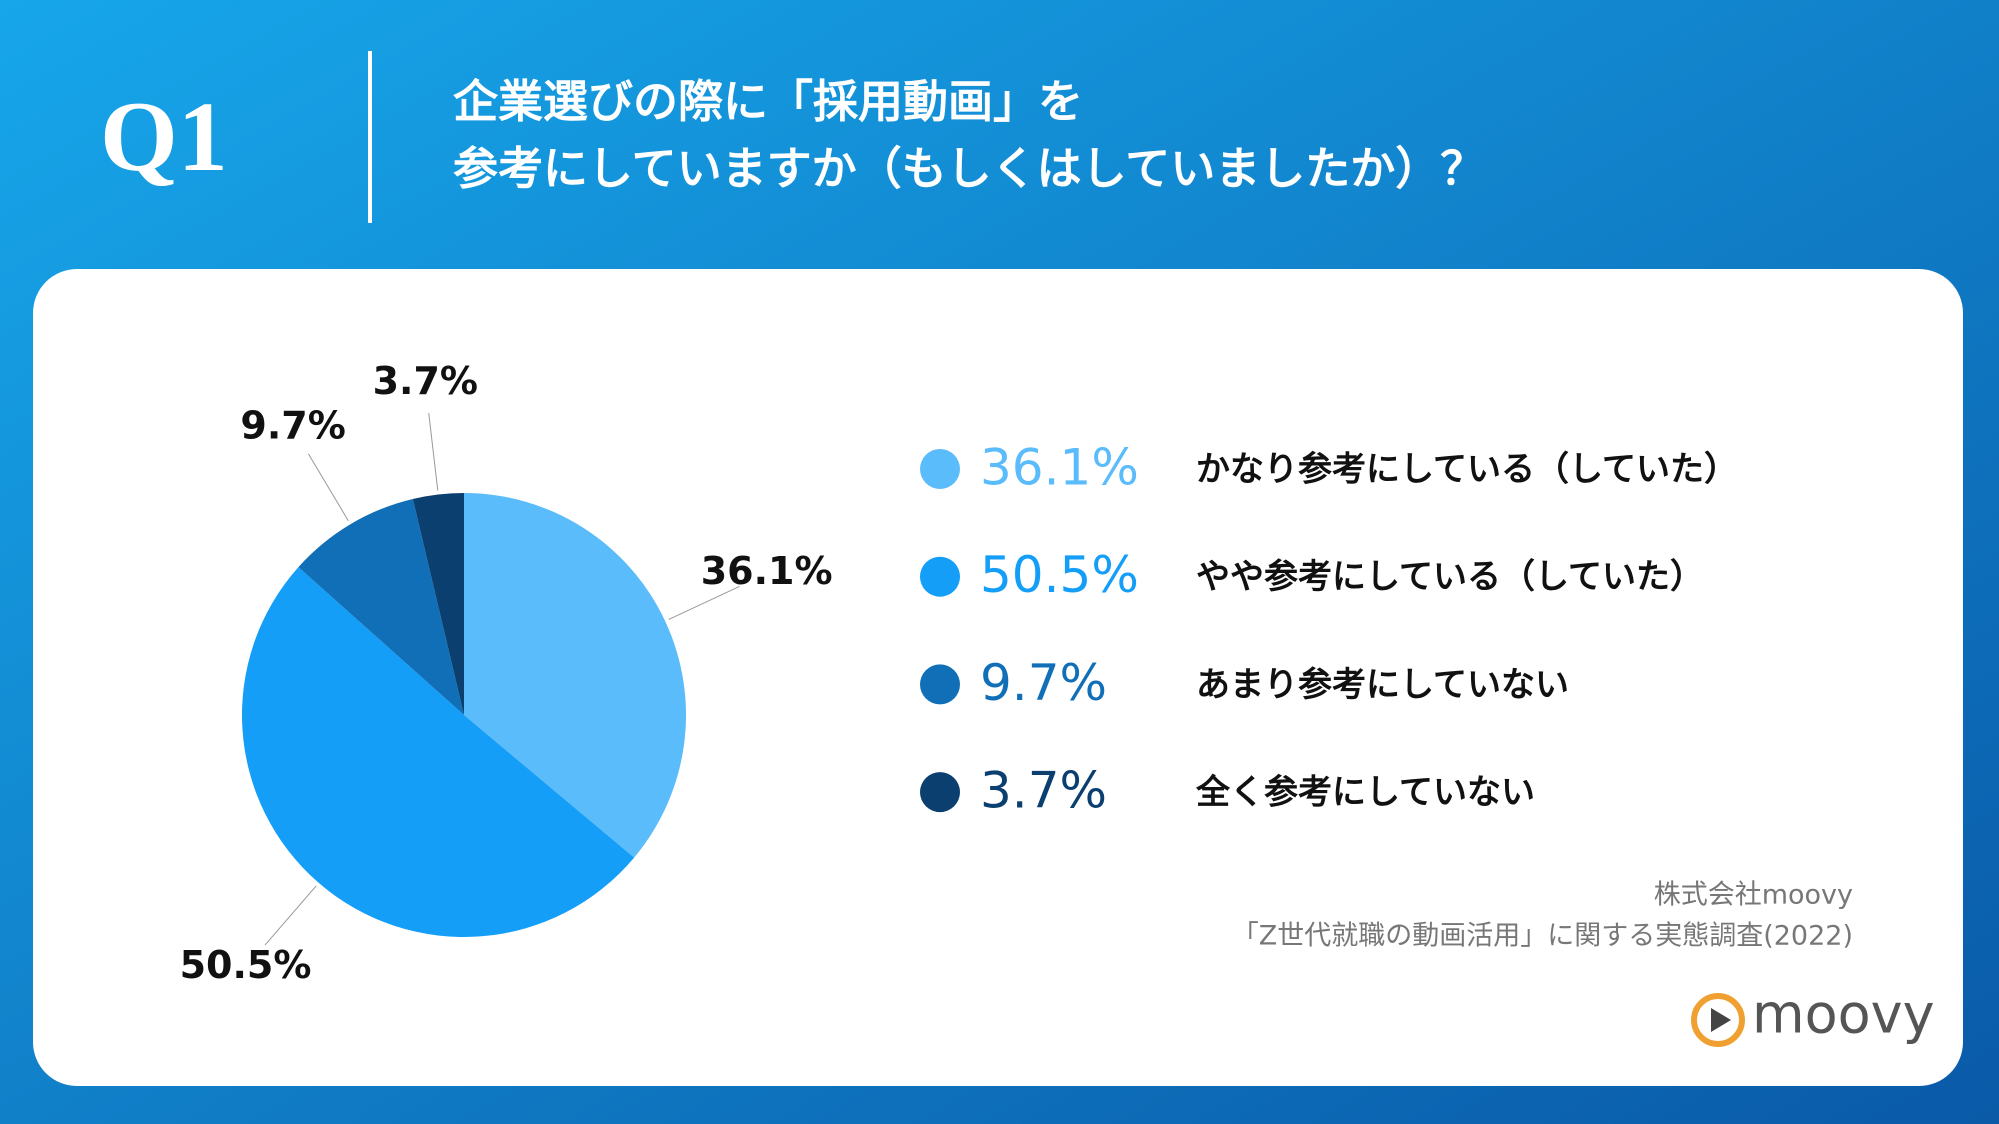  What do you see at coordinates (1382, 685) in the screenshot?
I see `legend-label: あまり参考にしていない` at bounding box center [1382, 685].